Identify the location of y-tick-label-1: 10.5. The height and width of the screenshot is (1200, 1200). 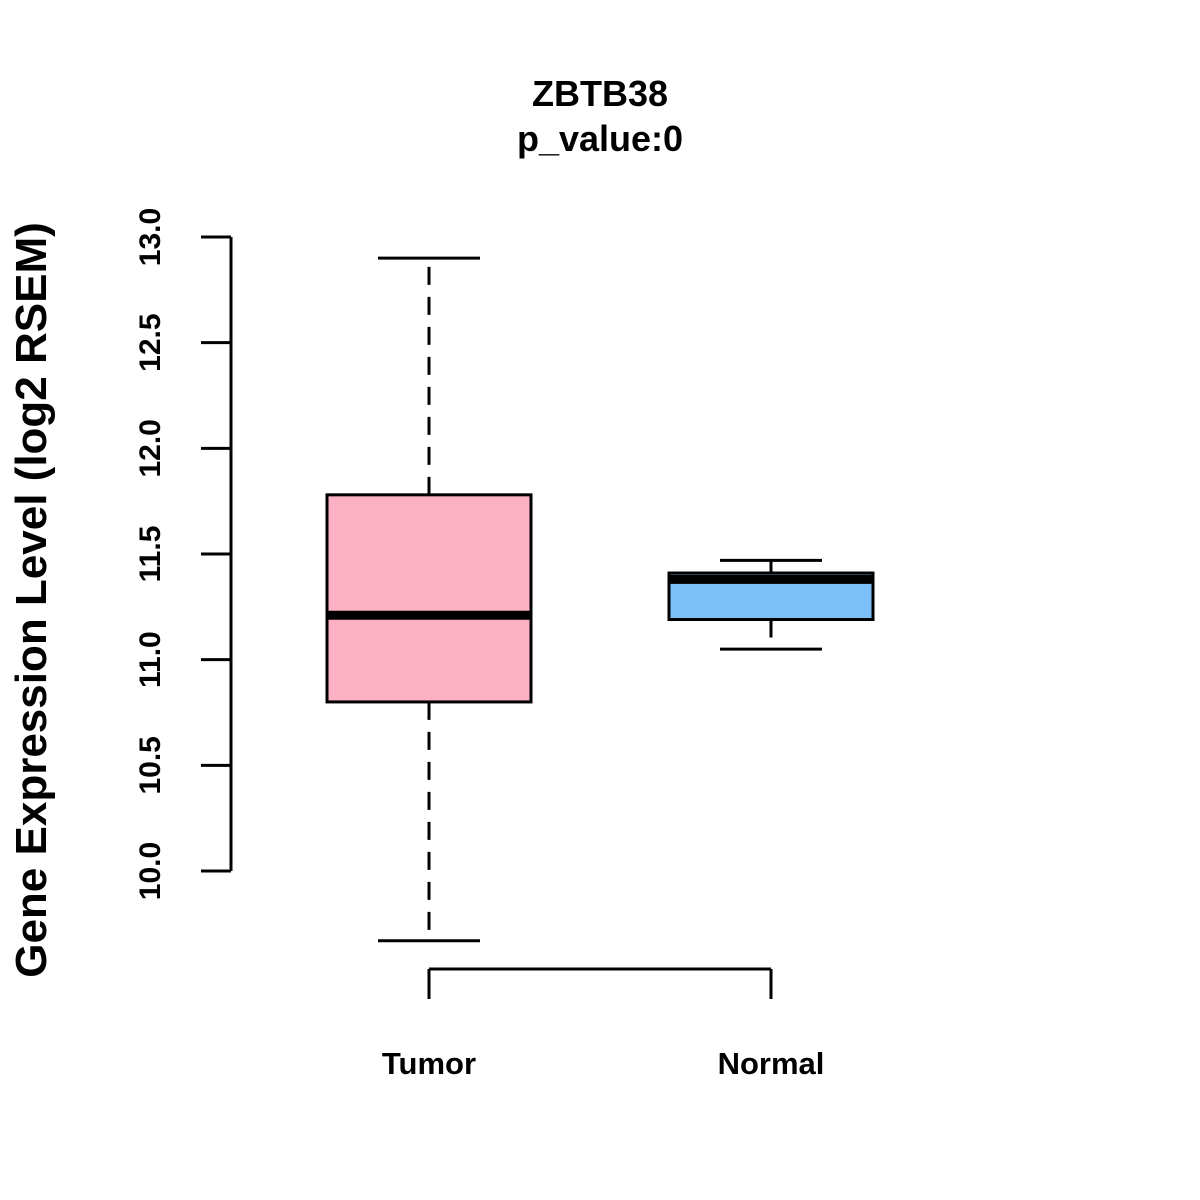
(150, 765).